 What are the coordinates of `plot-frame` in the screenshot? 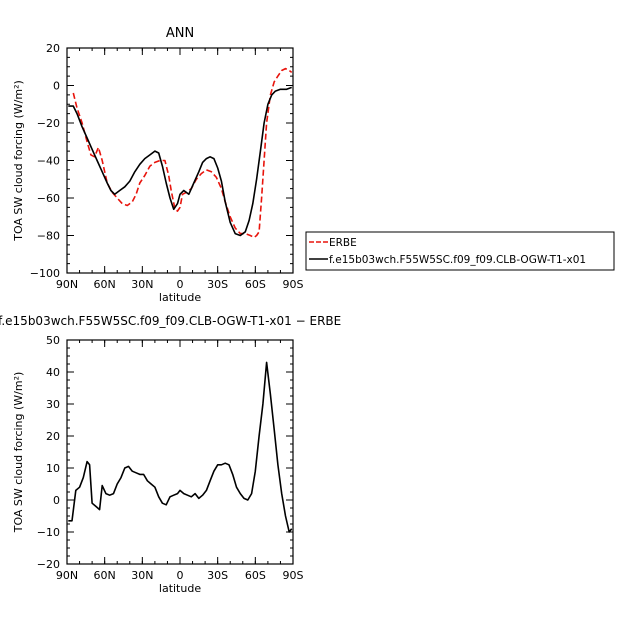 It's located at (180, 452).